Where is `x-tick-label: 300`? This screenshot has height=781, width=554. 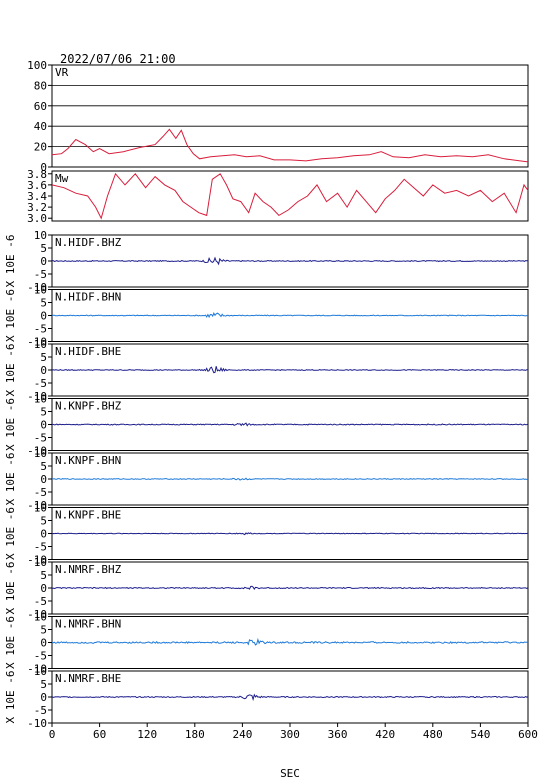 x-tick-label: 300 is located at coordinates (290, 734).